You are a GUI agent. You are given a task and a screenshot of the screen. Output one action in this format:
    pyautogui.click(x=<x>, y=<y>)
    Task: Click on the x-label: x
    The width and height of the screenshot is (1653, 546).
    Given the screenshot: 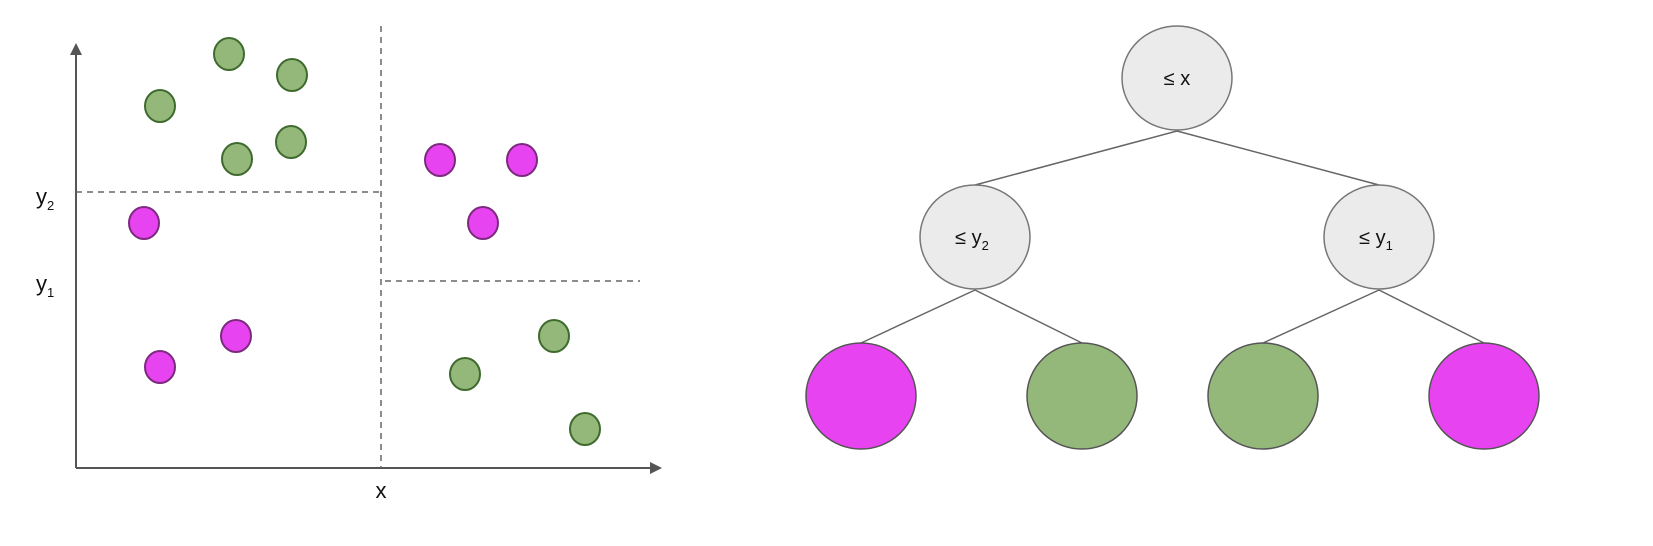 What is the action you would take?
    pyautogui.click(x=381, y=490)
    